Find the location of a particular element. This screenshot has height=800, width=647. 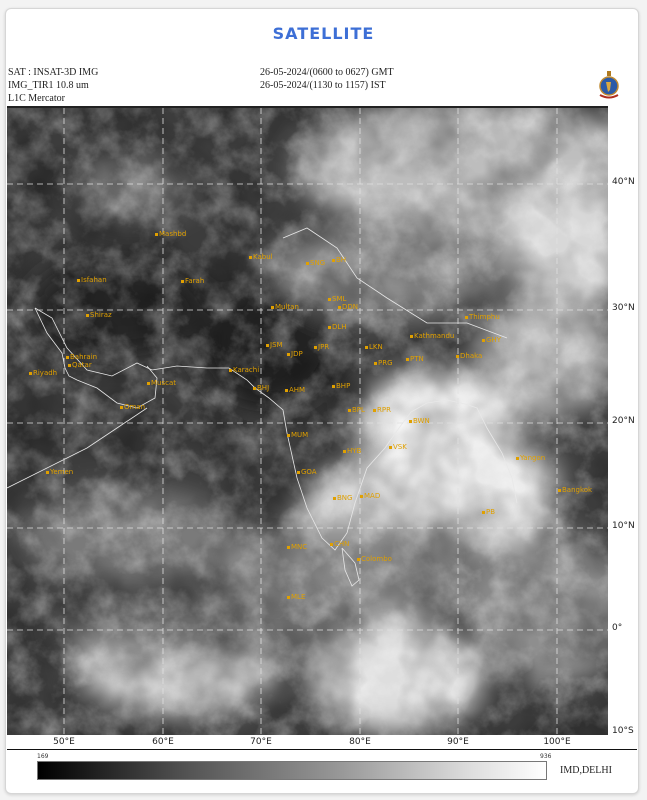

city-label: JDP is located at coordinates (295, 354).